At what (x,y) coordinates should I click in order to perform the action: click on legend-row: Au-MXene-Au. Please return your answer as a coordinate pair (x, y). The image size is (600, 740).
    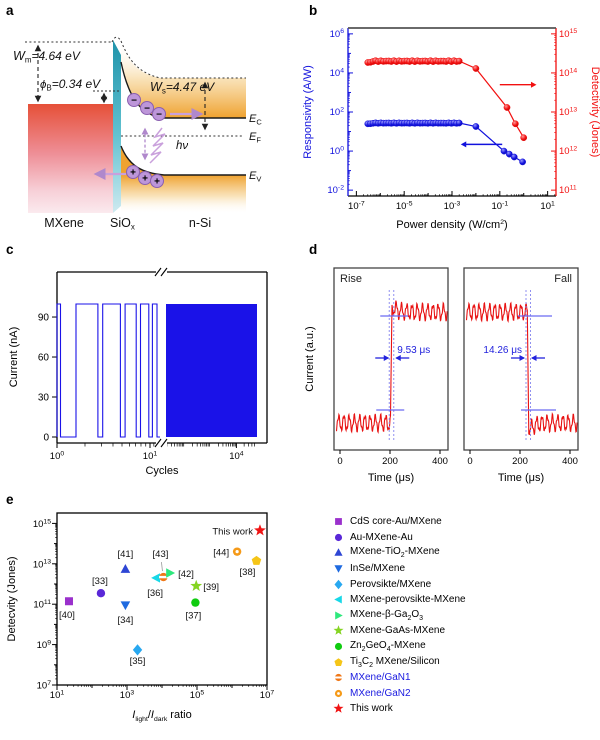
    Looking at the image, I should click on (466, 538).